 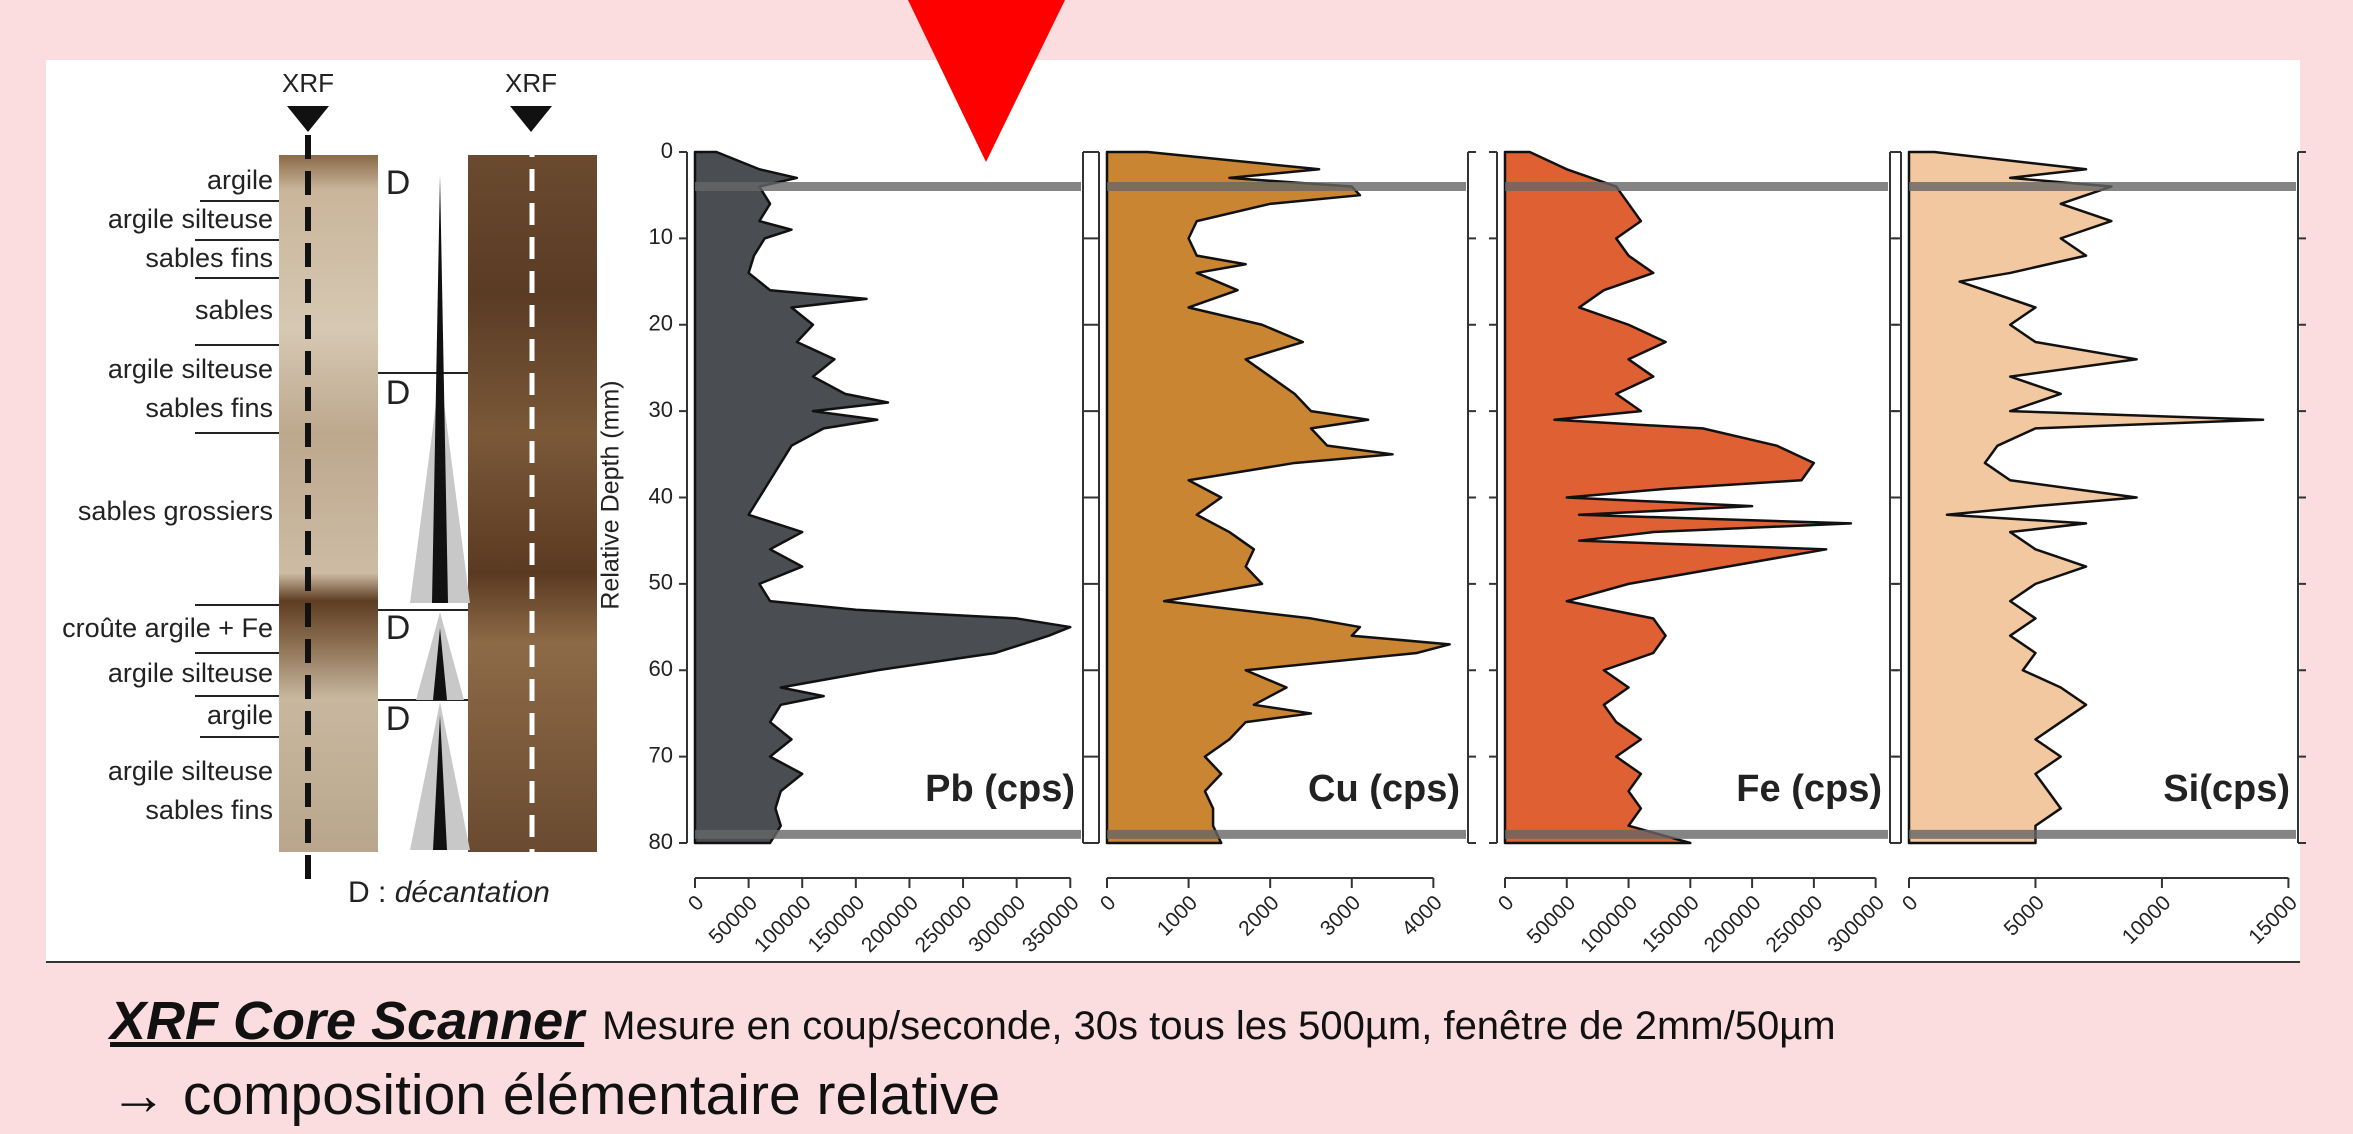 I want to click on y-tick-label: 0, so click(x=667, y=150).